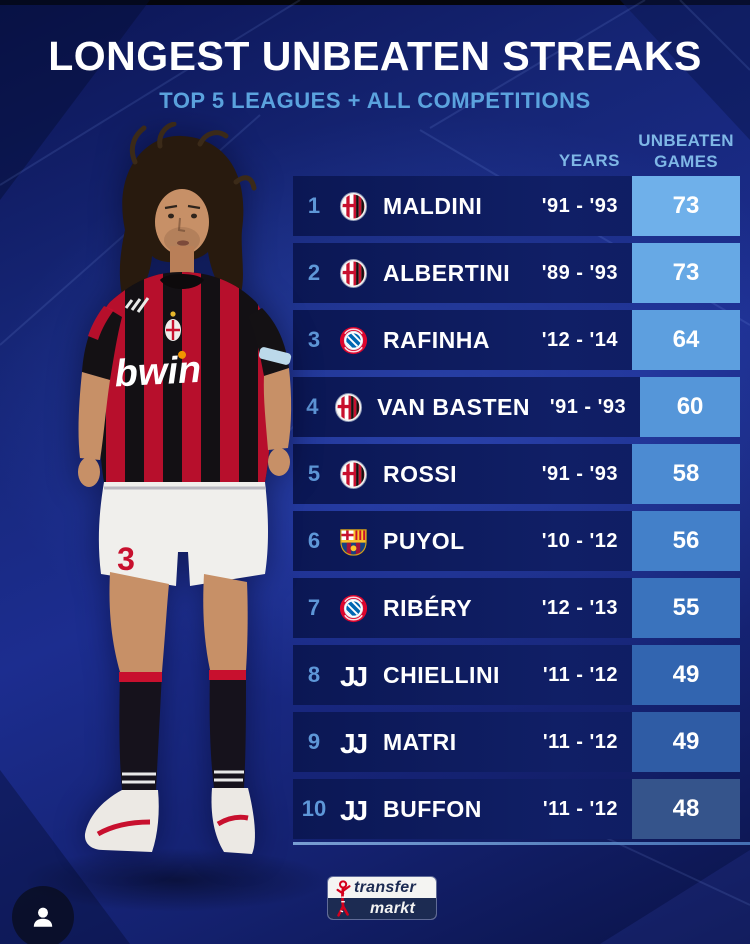 This screenshot has height=944, width=750. Describe the element at coordinates (183, 534) in the screenshot. I see `player-shorts` at that location.